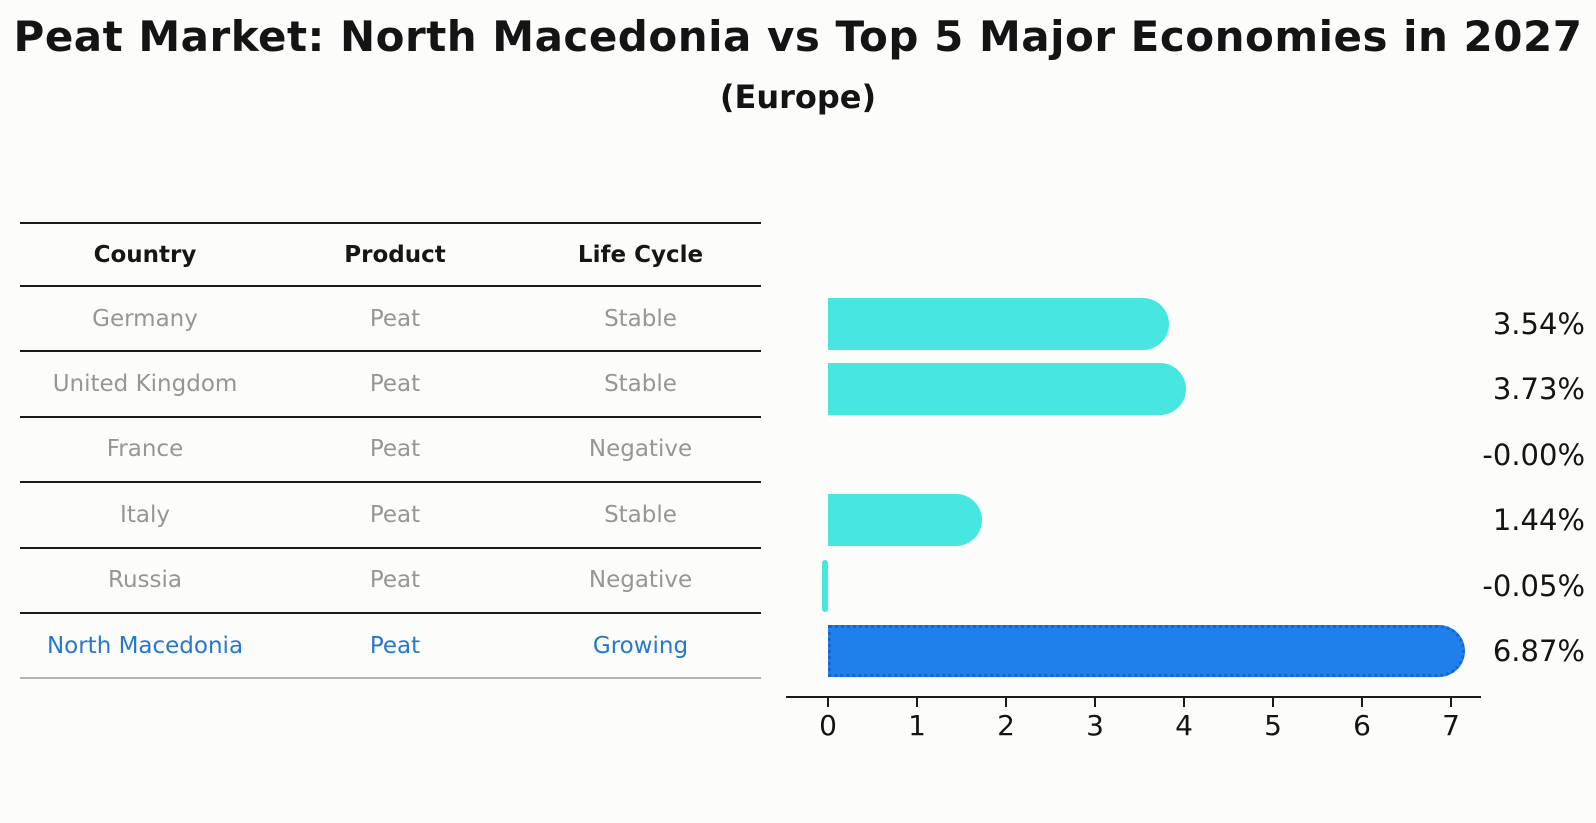  I want to click on cell-country: Germany, so click(145, 318).